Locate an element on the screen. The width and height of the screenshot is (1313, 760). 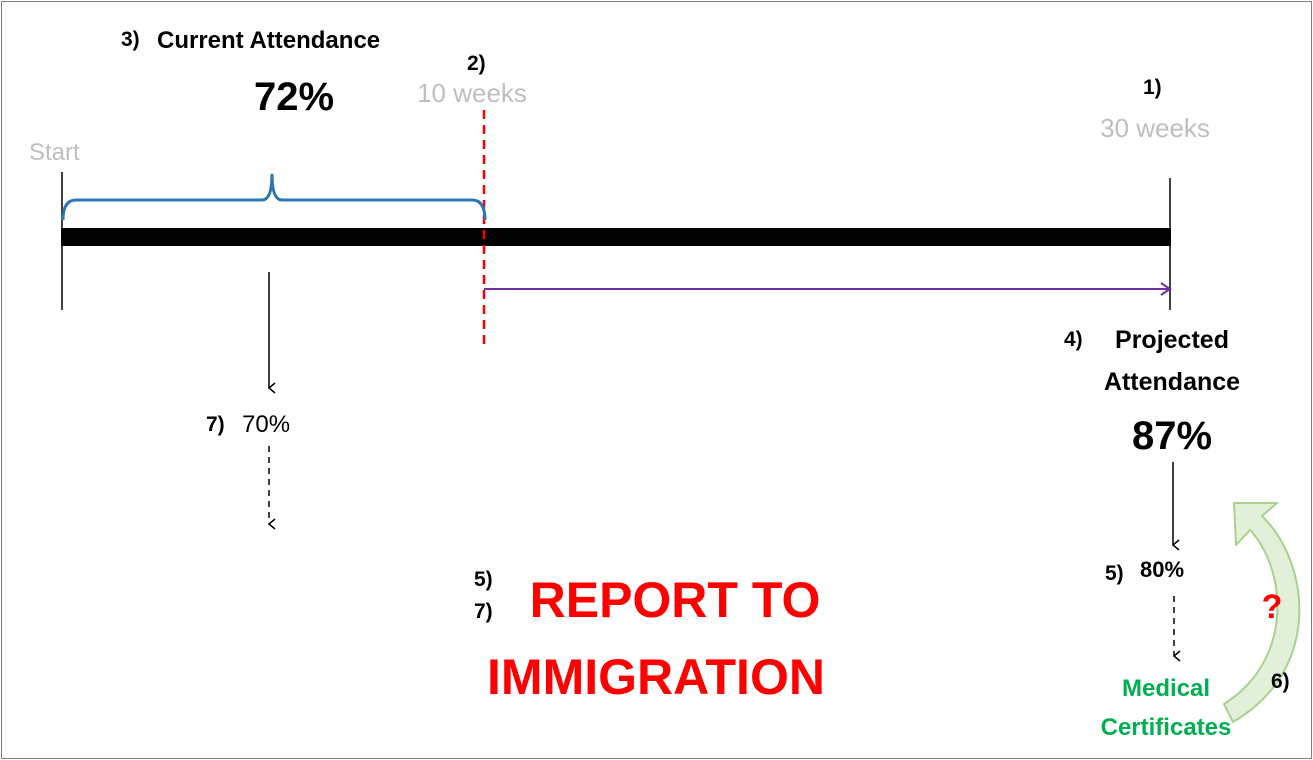
projected-label-line2: Attendance is located at coordinates (1172, 382).